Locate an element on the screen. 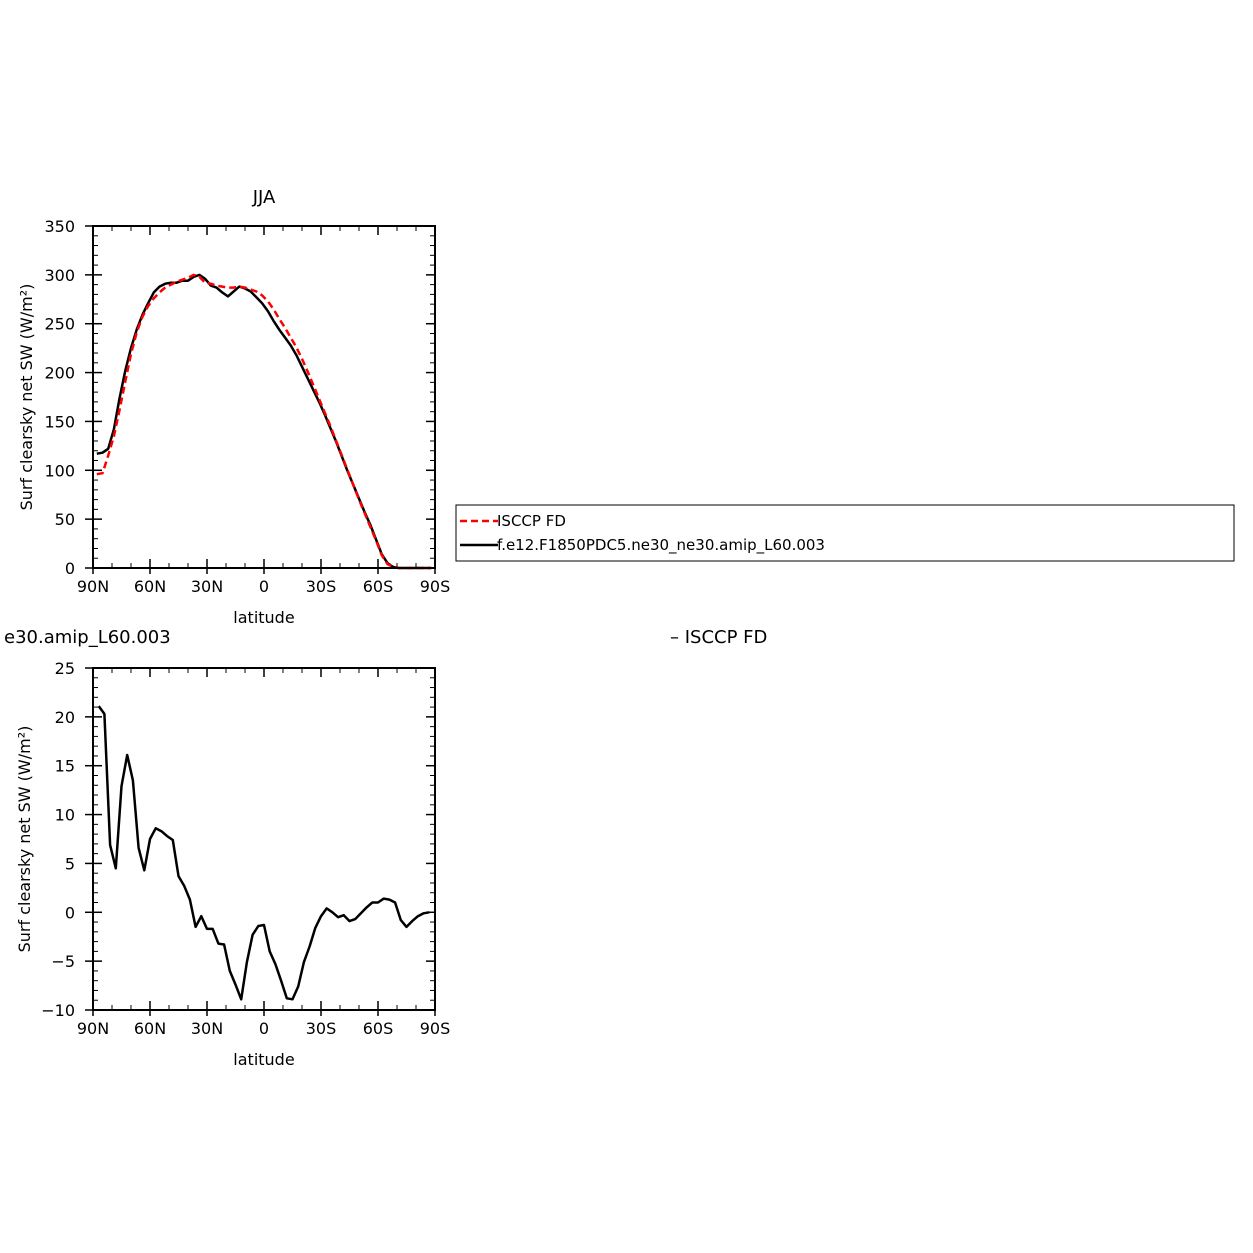  top-plot-title: JJA is located at coordinates (264, 197).